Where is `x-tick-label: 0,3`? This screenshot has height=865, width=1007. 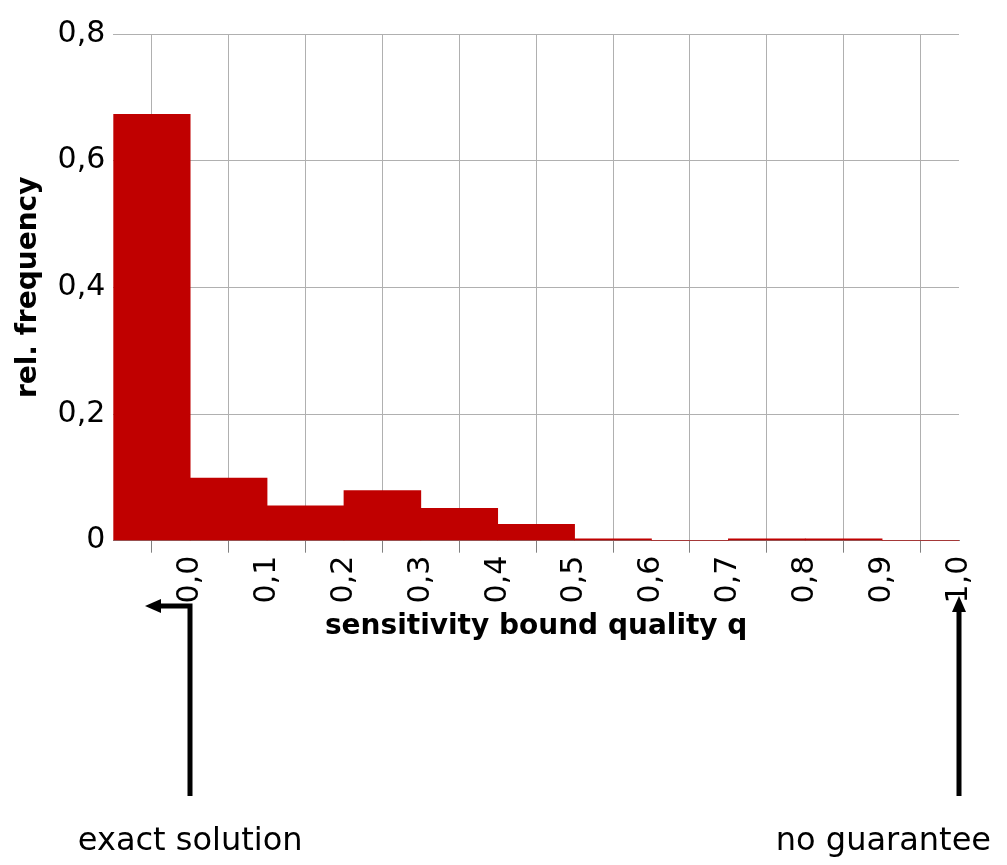 x-tick-label: 0,3 is located at coordinates (418, 579).